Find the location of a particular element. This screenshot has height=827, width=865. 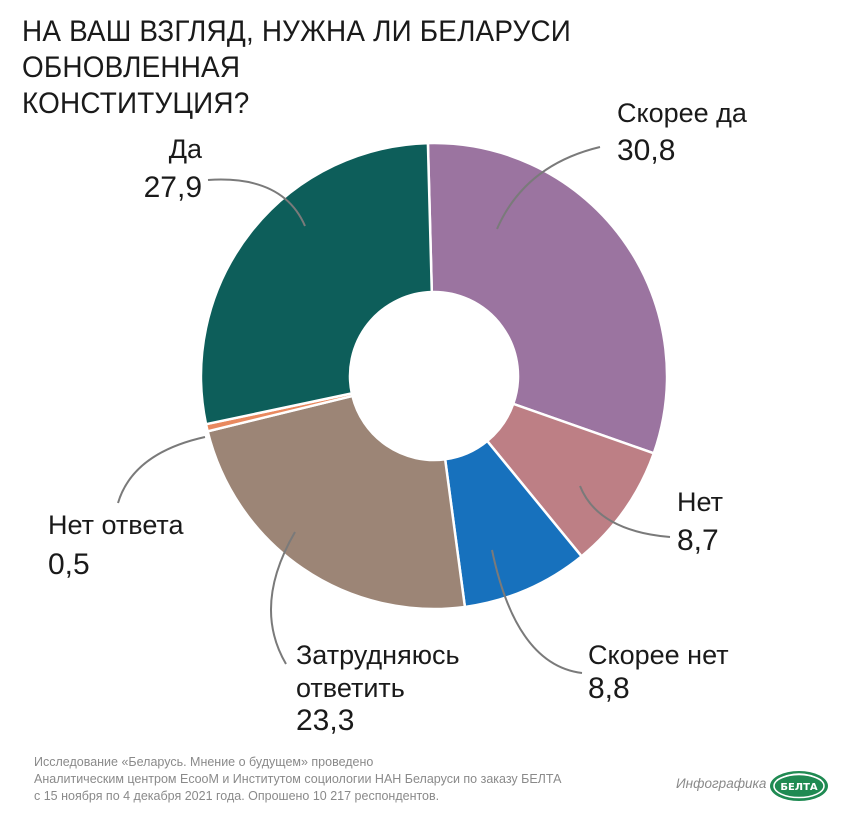

belta-logo-text: БЕЛТА is located at coordinates (799, 787).